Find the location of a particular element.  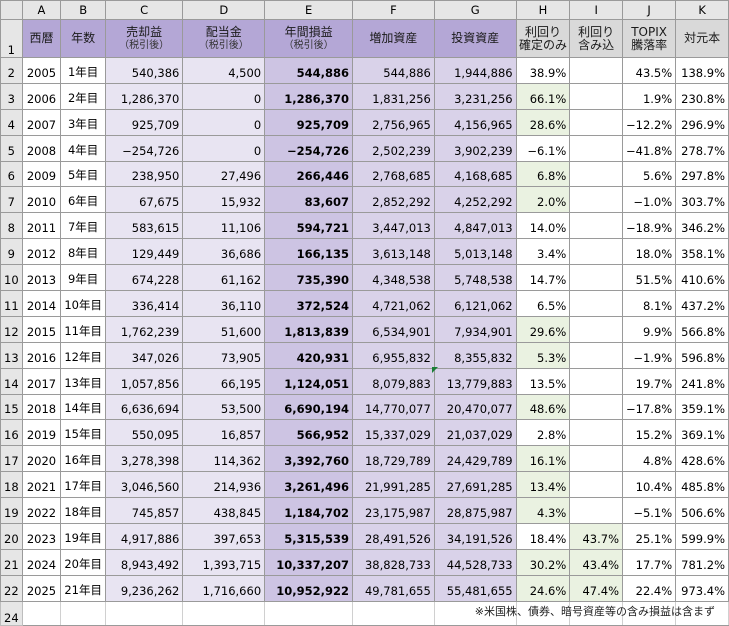

cell-increased-assets: 49,781,655 is located at coordinates (393, 588).